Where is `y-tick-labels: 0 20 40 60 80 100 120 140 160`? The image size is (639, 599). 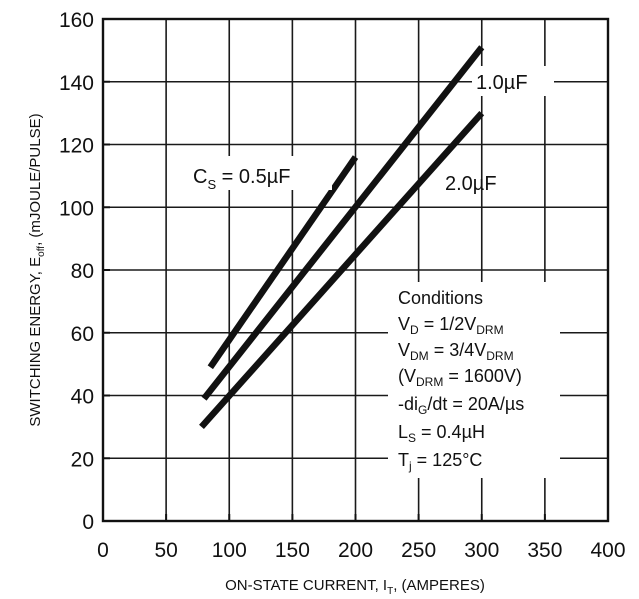 y-tick-labels: 0 20 40 60 80 100 120 140 160 is located at coordinates (76, 271).